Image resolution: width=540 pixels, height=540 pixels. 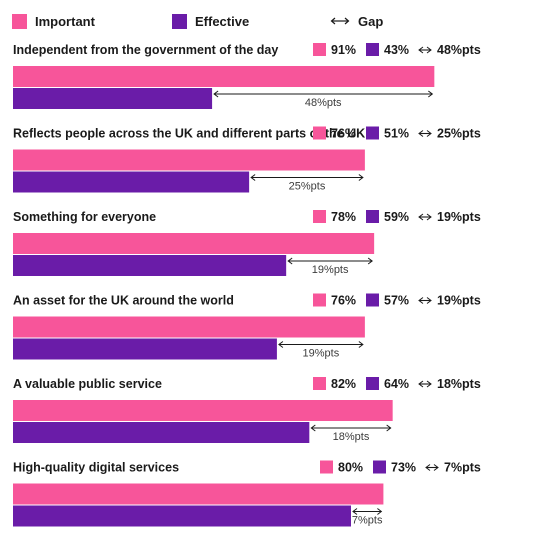 What do you see at coordinates (403, 468) in the screenshot?
I see `effective-value-label: 73%` at bounding box center [403, 468].